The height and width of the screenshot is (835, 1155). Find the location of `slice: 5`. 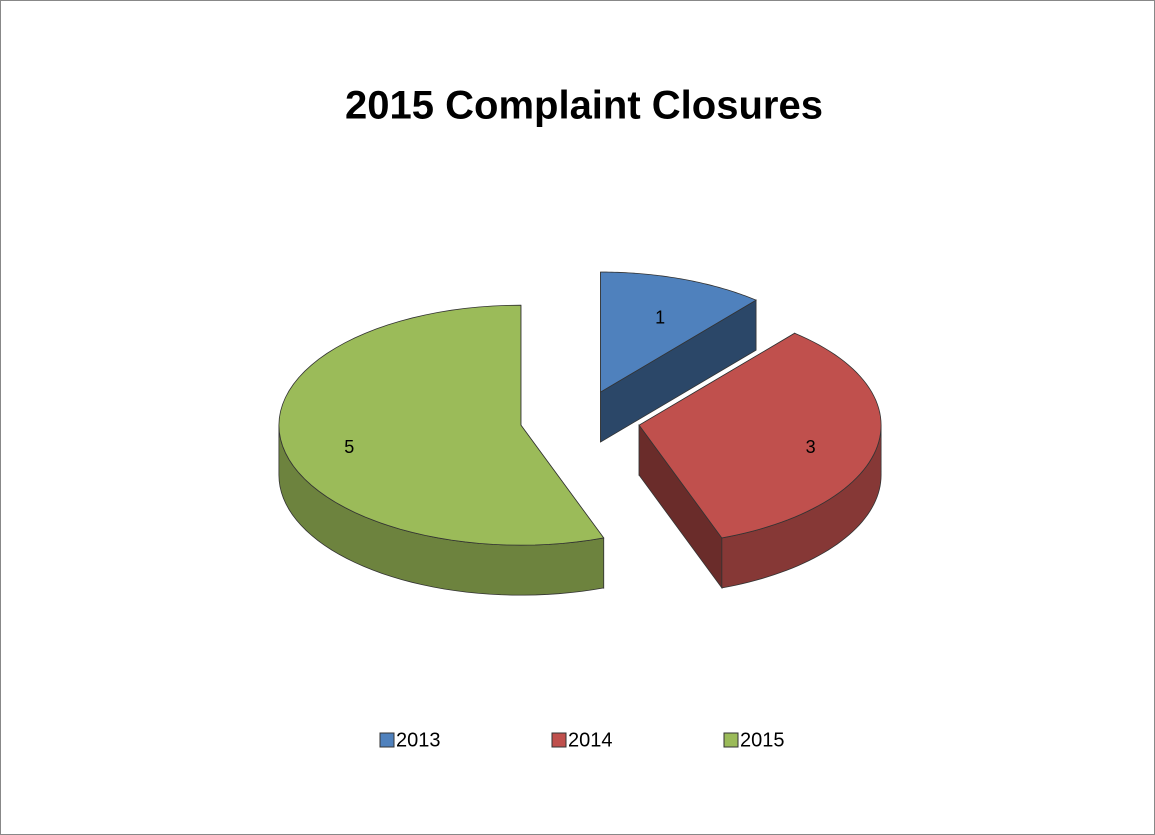

slice: 5 is located at coordinates (441, 450).